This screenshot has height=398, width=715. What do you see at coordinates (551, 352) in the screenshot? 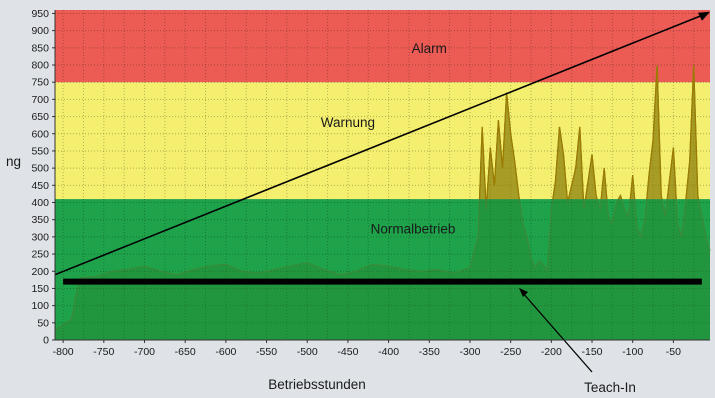
I see `x-tick-label: -200` at bounding box center [551, 352].